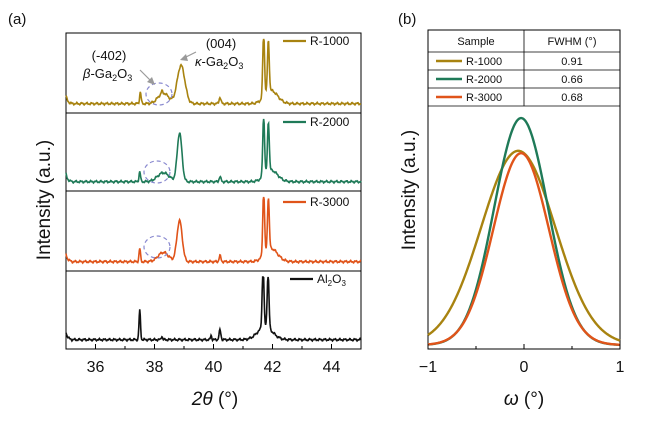  What do you see at coordinates (331, 280) in the screenshot?
I see `legend-label-al2o3: Al2O3` at bounding box center [331, 280].